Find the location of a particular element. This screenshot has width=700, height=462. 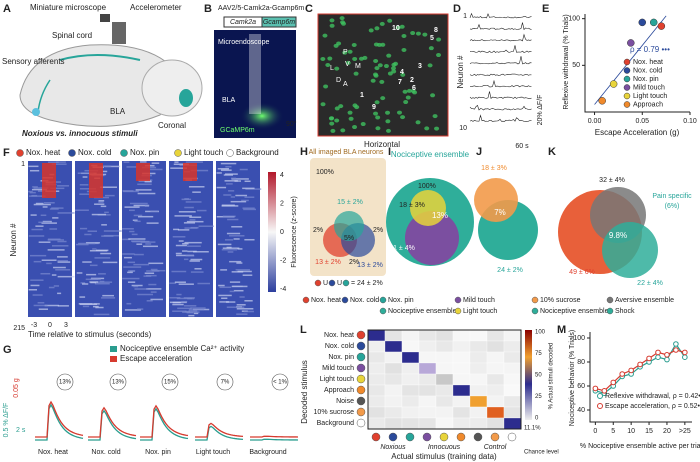

panel-letter: B is located at coordinates (208, 9).